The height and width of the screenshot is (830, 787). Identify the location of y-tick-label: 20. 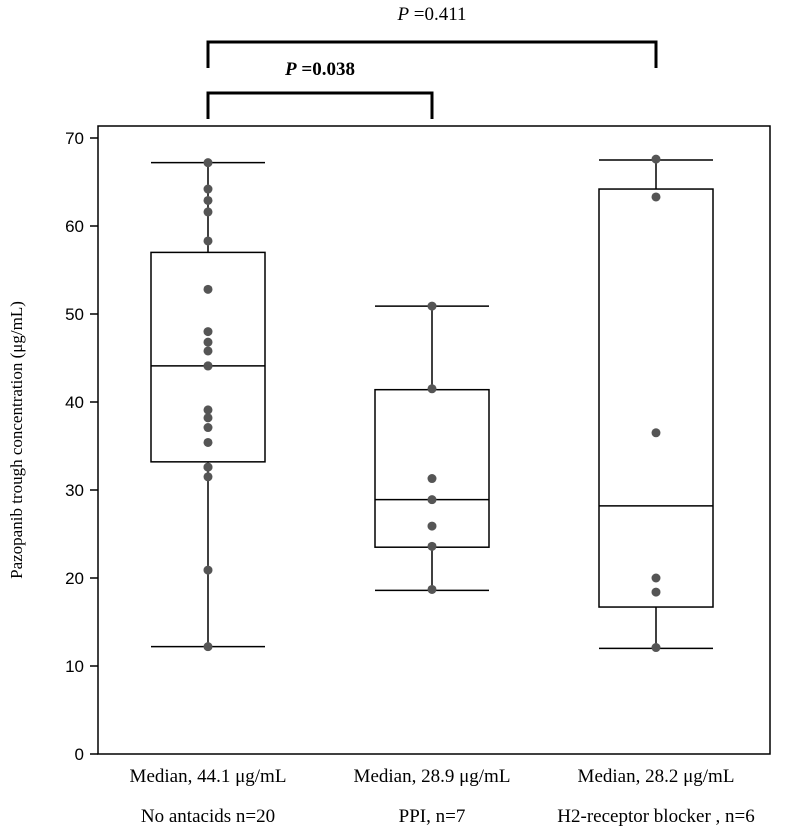
(74, 578).